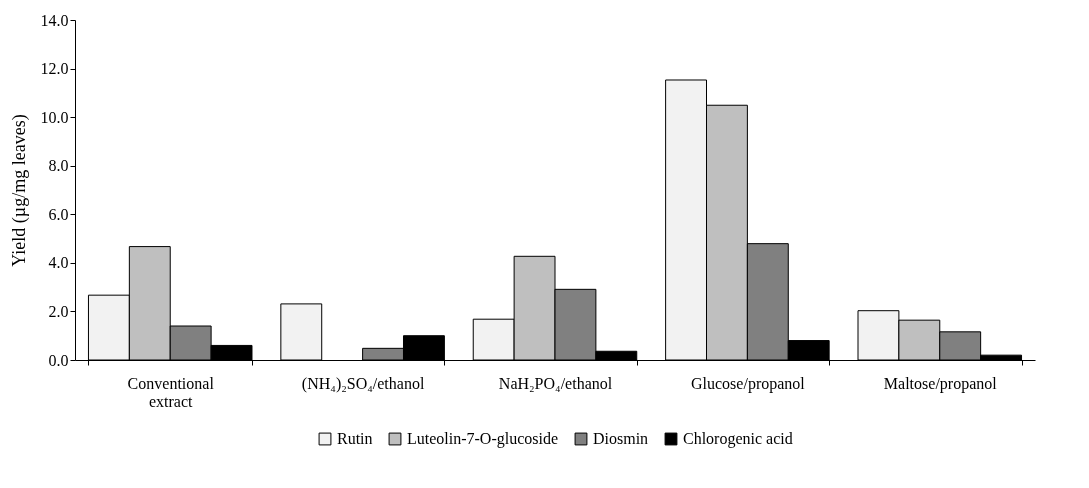 The image size is (1089, 488). What do you see at coordinates (54, 117) in the screenshot?
I see `y-tick-label: 10.0` at bounding box center [54, 117].